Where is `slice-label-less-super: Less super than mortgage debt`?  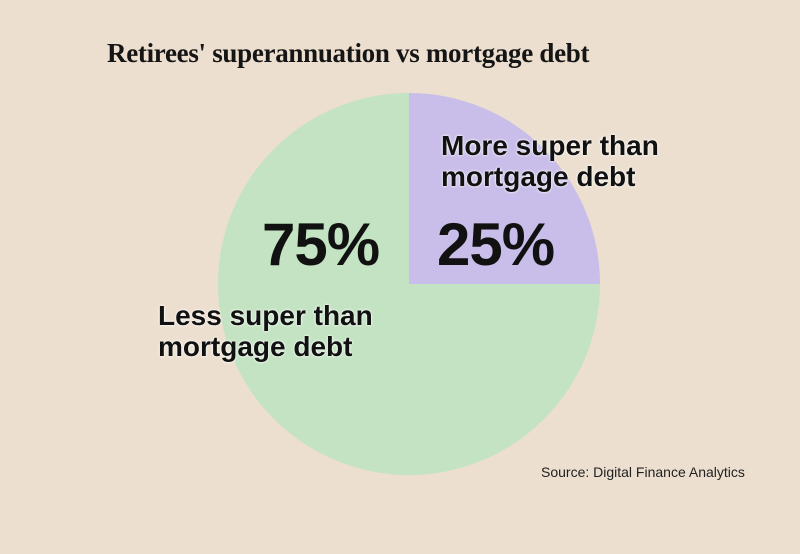 slice-label-less-super: Less super than mortgage debt is located at coordinates (265, 331).